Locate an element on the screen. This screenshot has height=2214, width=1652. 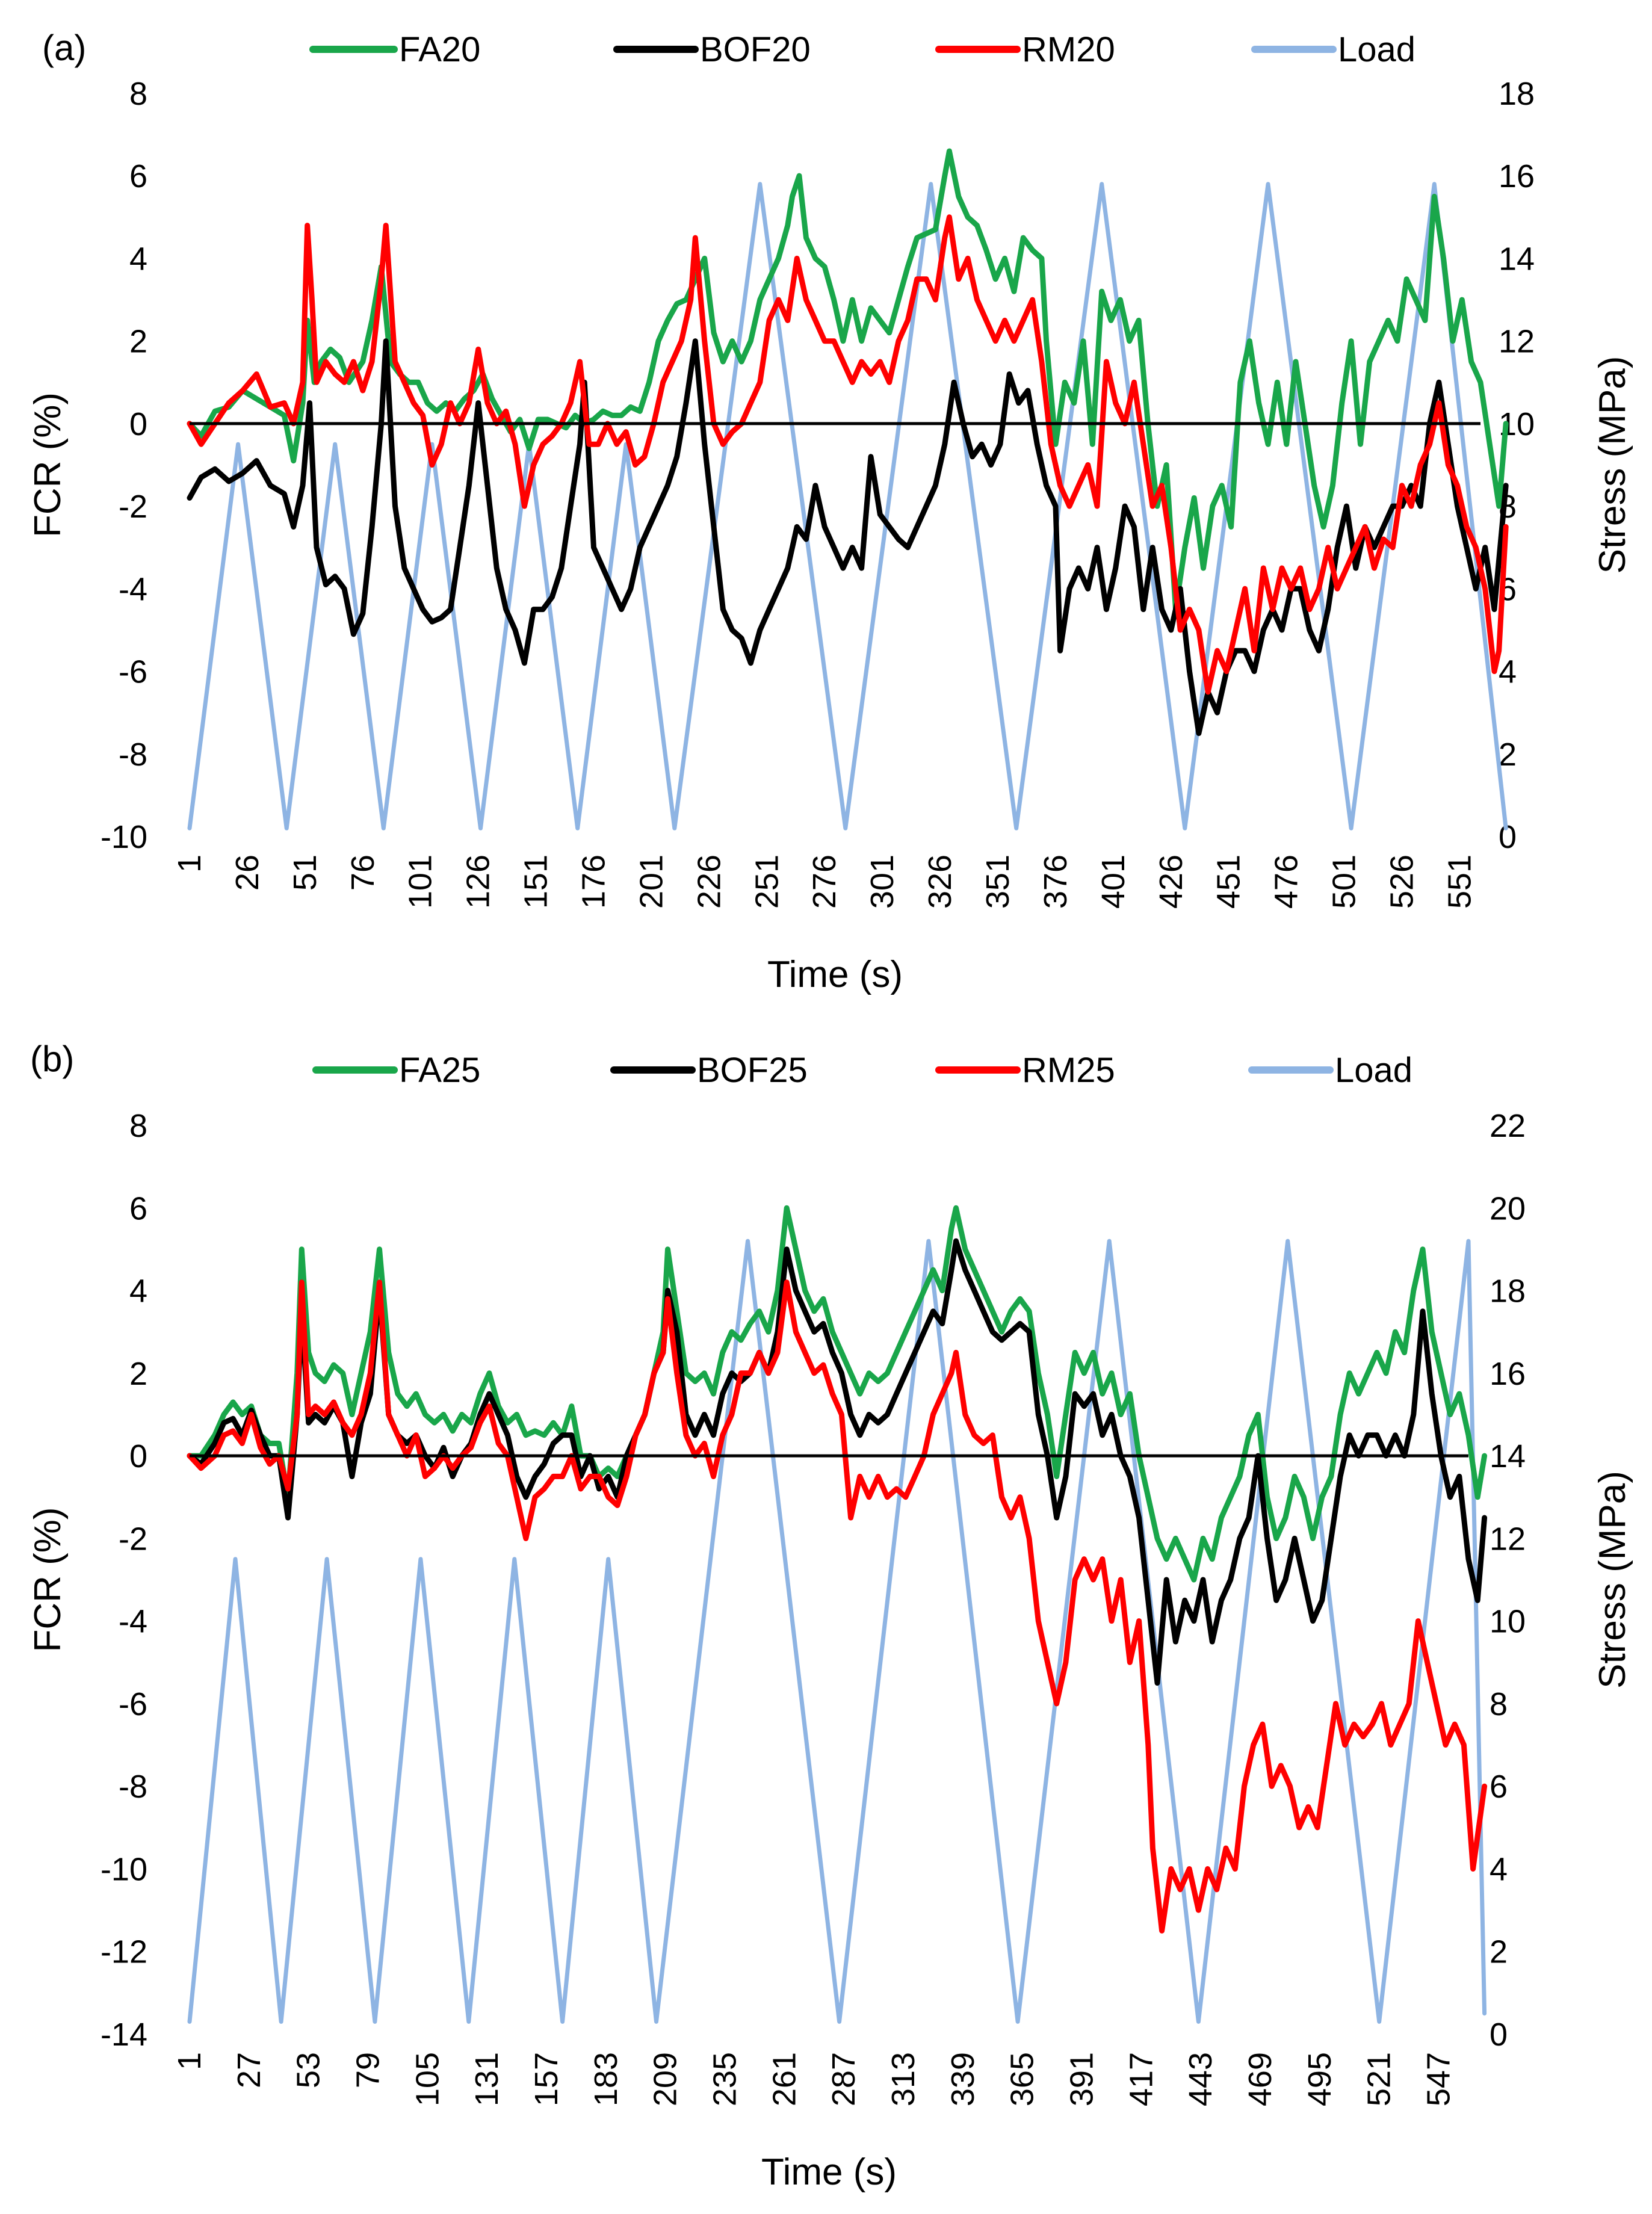
x-tick-label: 105 is located at coordinates (427, 2079).